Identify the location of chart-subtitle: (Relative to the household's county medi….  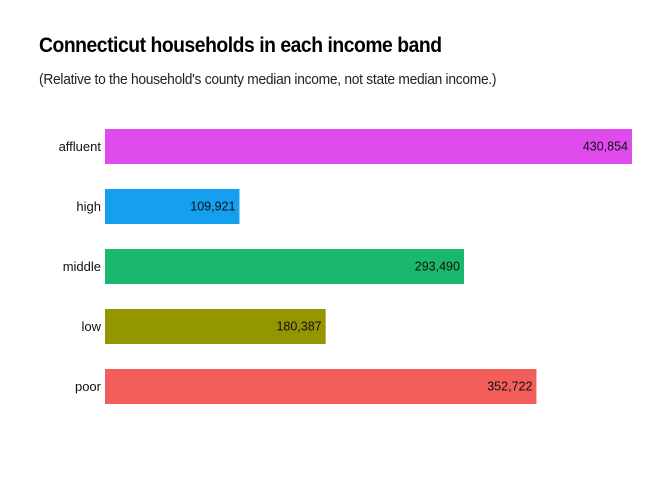
(268, 79).